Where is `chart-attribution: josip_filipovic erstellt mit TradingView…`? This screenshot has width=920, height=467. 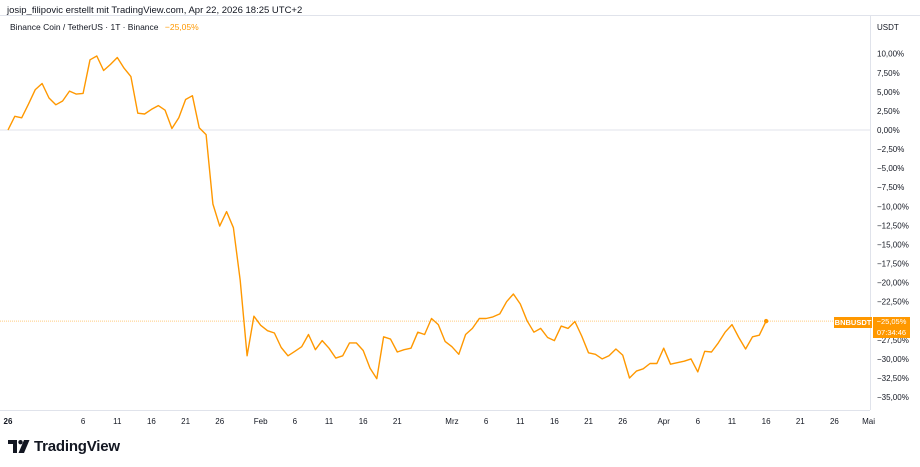 chart-attribution: josip_filipovic erstellt mit TradingView… is located at coordinates (155, 10).